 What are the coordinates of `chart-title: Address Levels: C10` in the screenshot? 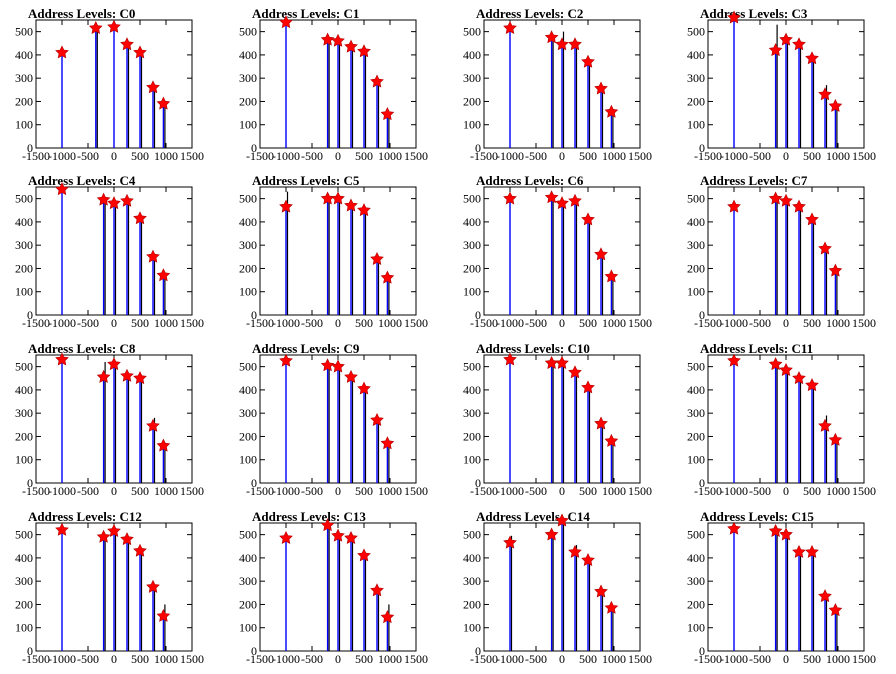 It's located at (533, 348).